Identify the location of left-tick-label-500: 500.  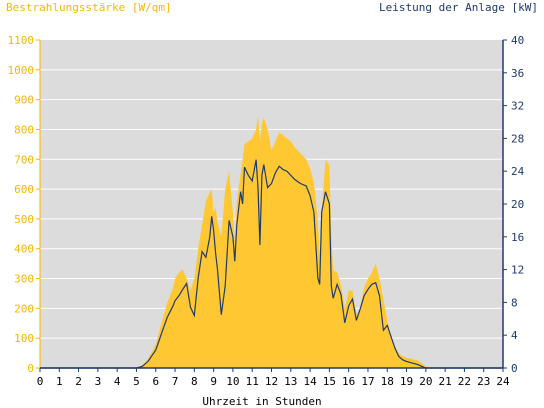
(24, 219).